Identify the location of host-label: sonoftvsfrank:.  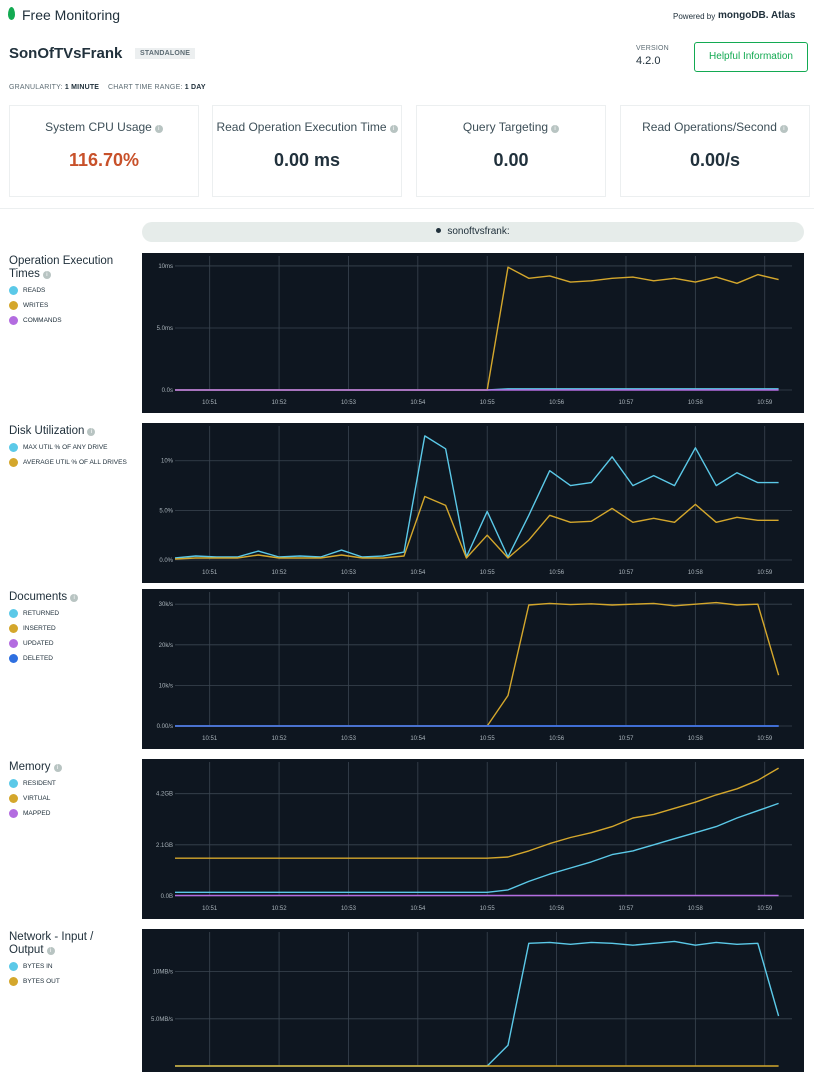
(478, 231).